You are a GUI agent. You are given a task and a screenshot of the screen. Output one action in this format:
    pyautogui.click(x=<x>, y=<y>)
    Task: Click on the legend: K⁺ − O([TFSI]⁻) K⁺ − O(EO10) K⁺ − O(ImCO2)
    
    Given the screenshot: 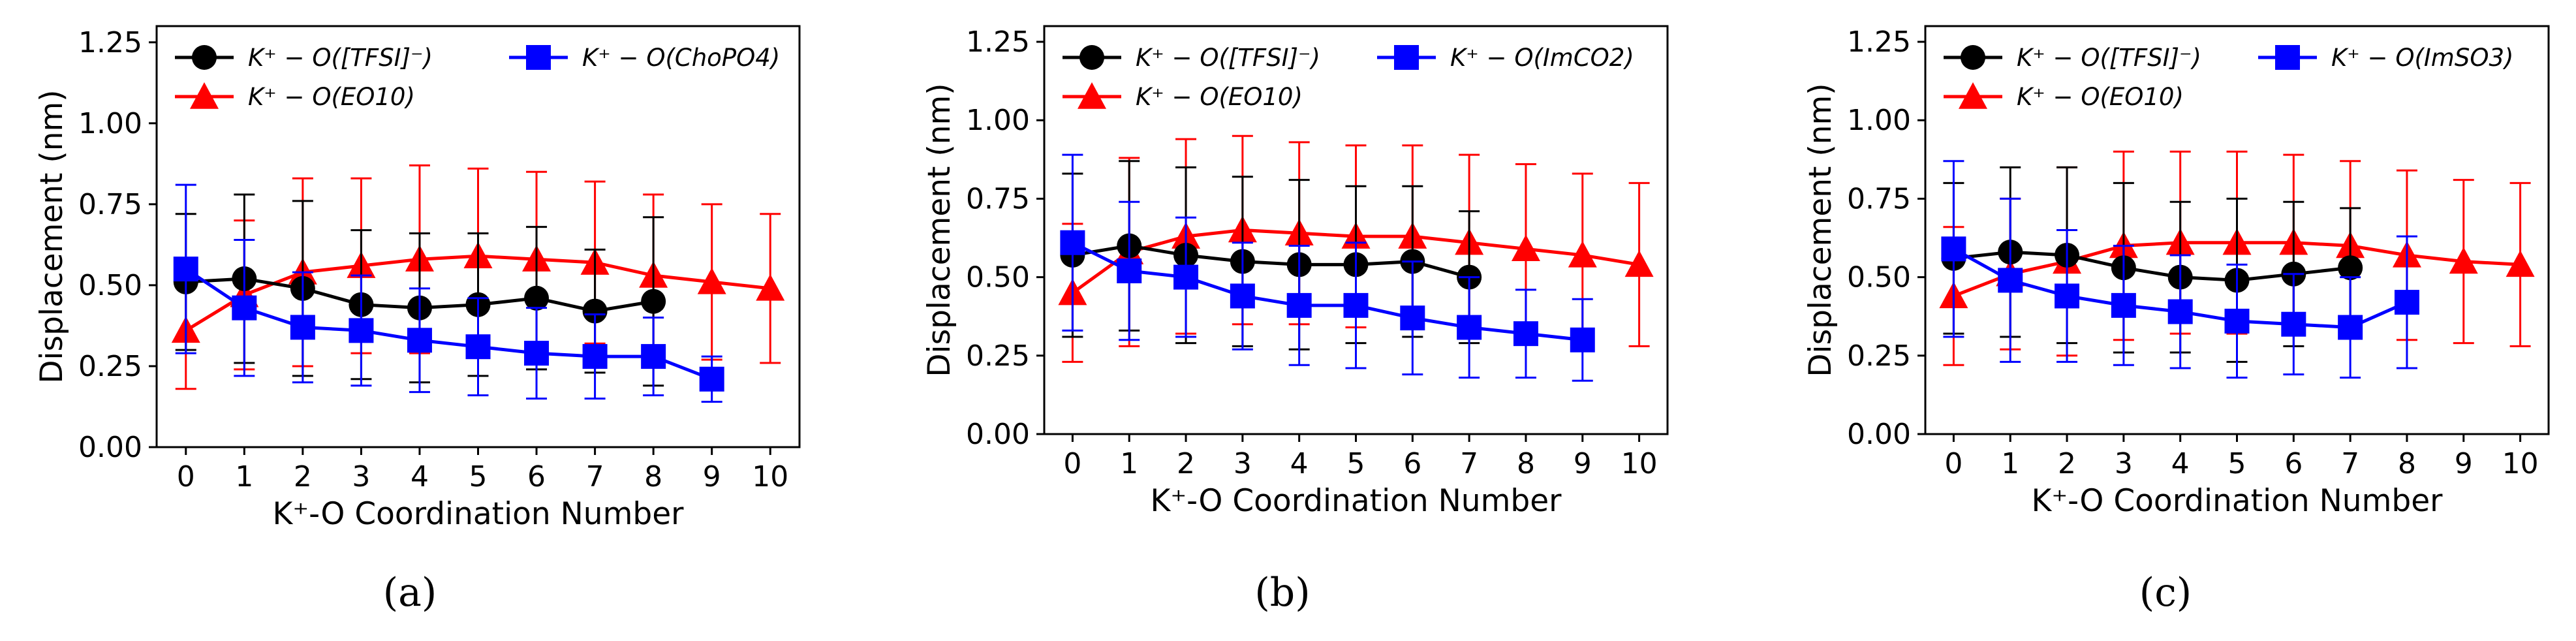 What is the action you would take?
    pyautogui.click(x=1348, y=77)
    